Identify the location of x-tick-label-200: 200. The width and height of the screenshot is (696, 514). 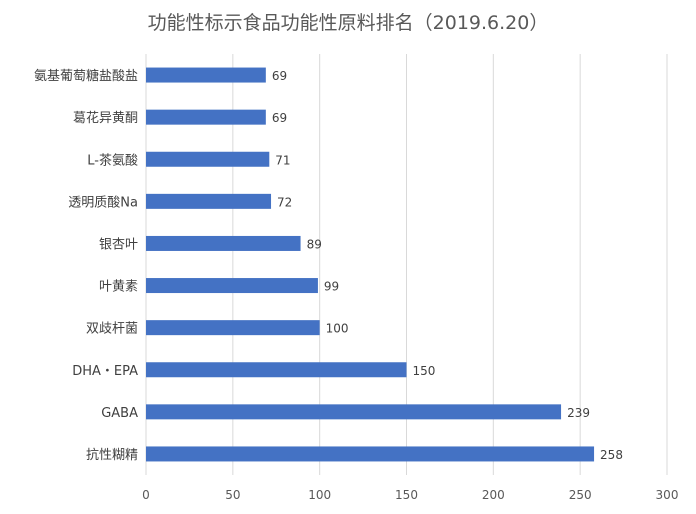
(493, 495).